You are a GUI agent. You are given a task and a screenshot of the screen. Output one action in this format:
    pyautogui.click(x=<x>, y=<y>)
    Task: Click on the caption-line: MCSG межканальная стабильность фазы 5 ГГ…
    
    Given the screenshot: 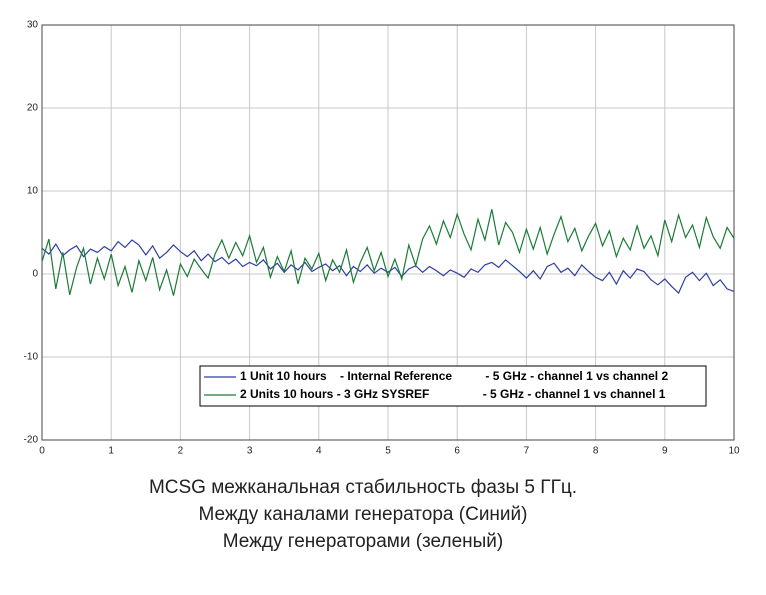 What is the action you would take?
    pyautogui.click(x=363, y=487)
    